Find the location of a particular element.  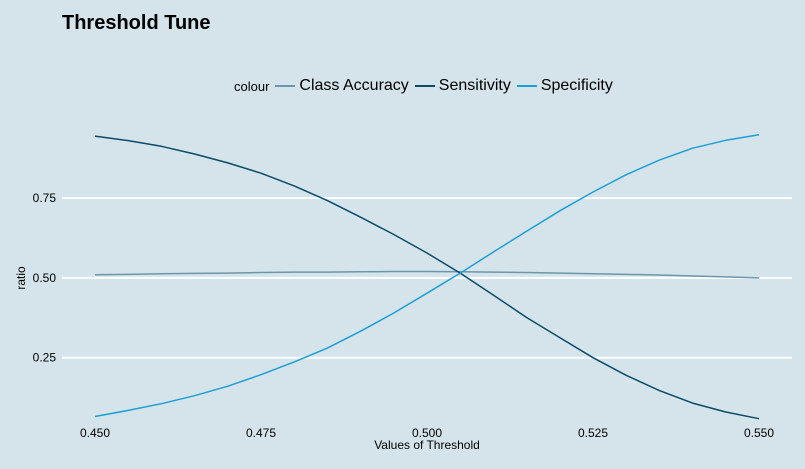

x-axis-ticks: 0.450 0.475 0.500 0.525 0.550 is located at coordinates (427, 433).